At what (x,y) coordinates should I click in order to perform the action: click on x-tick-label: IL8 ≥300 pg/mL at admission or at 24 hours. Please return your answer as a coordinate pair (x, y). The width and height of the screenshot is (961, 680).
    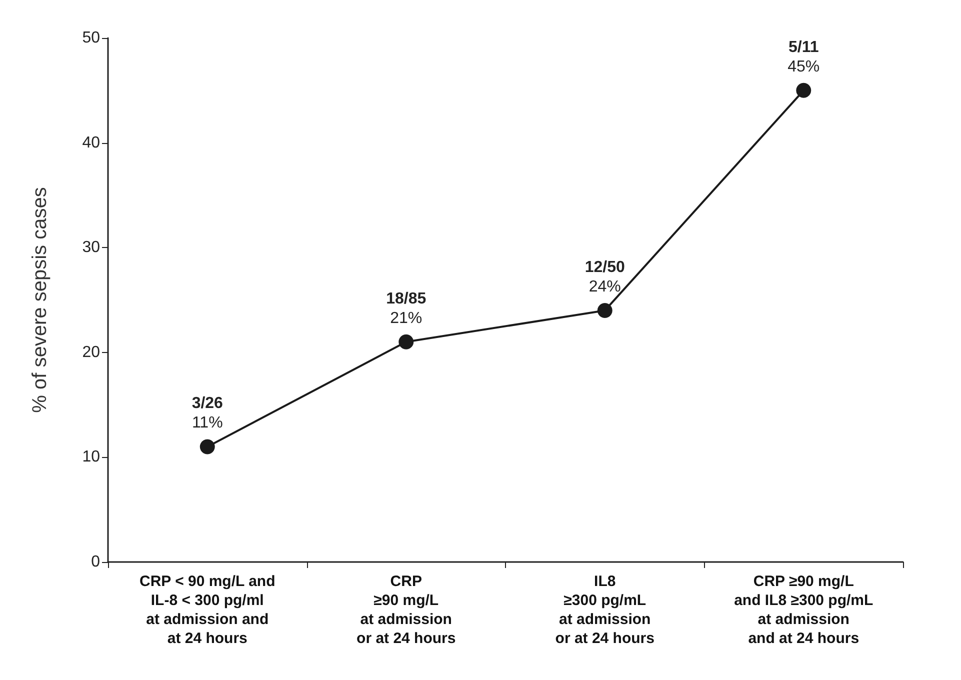
    Looking at the image, I should click on (604, 610).